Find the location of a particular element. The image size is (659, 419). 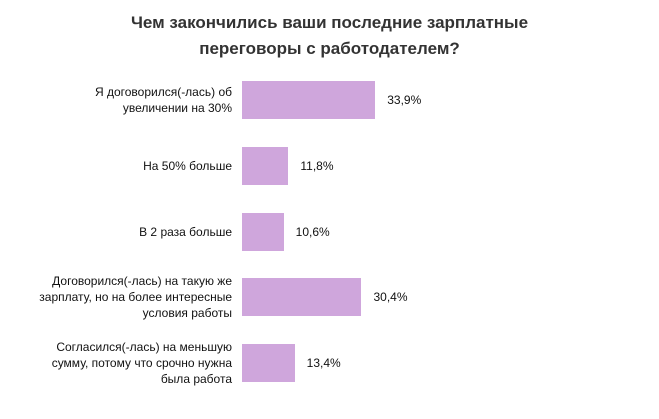

category-label: На 50% больше is located at coordinates (187, 165).